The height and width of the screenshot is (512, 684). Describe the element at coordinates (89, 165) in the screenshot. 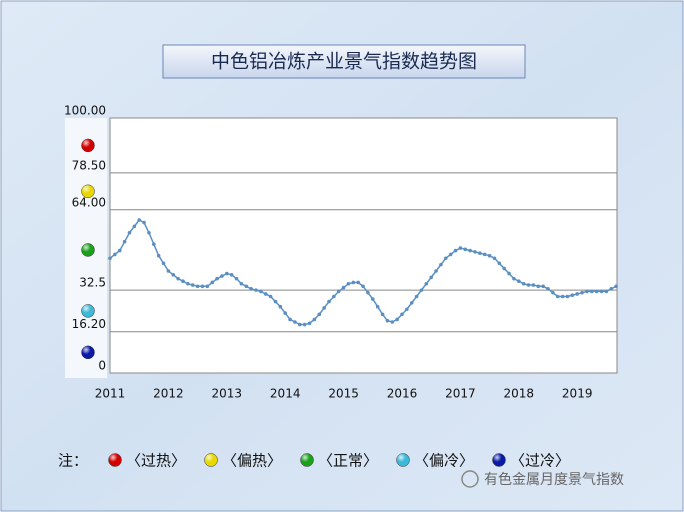

I see `y-tick-label: 78.50` at that location.